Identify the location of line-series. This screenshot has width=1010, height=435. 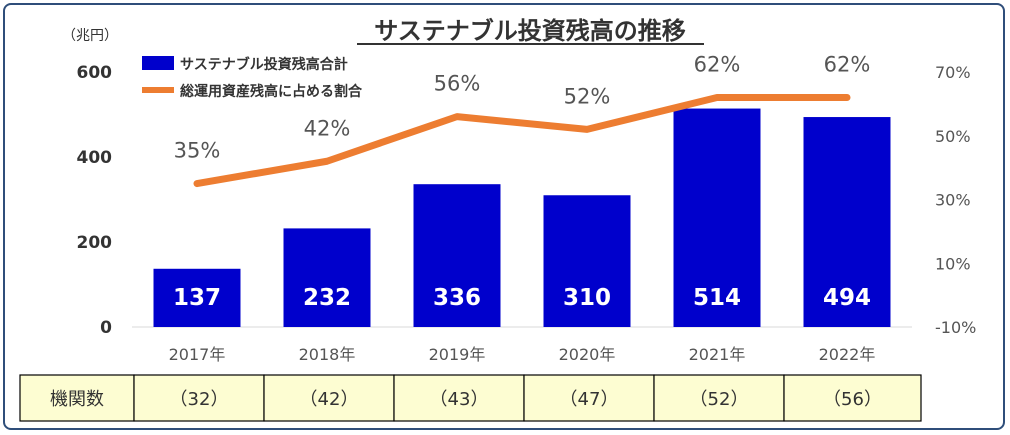
(522, 141).